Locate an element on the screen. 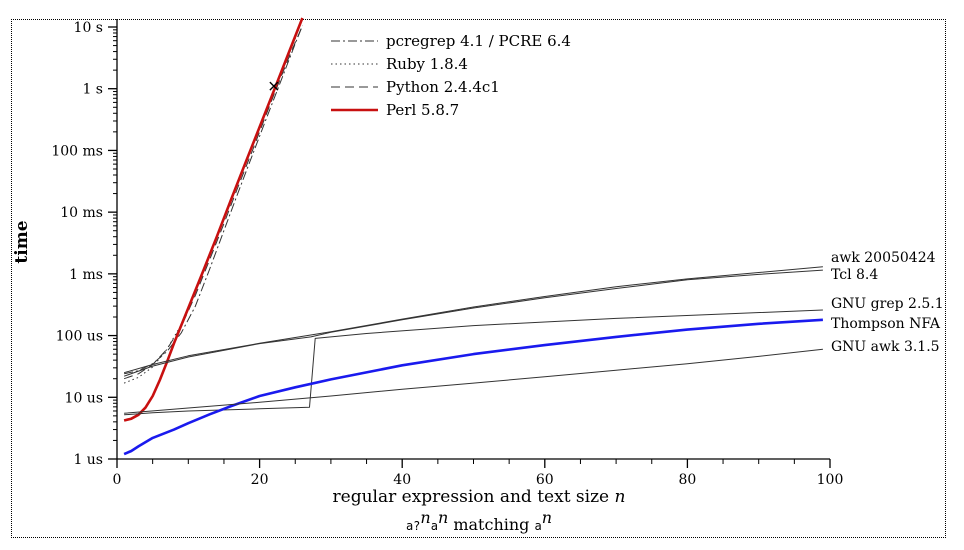 This screenshot has height=550, width=964. caption-pre: a? is located at coordinates (413, 526).